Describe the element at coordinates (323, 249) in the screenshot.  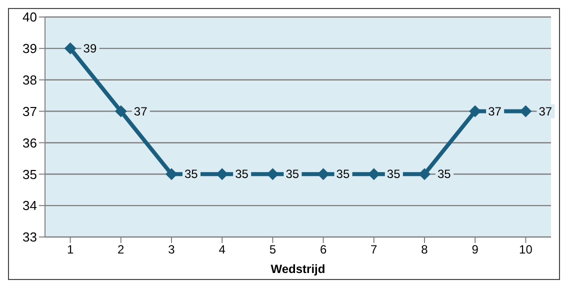
I see `x-tick-label: 6` at that location.